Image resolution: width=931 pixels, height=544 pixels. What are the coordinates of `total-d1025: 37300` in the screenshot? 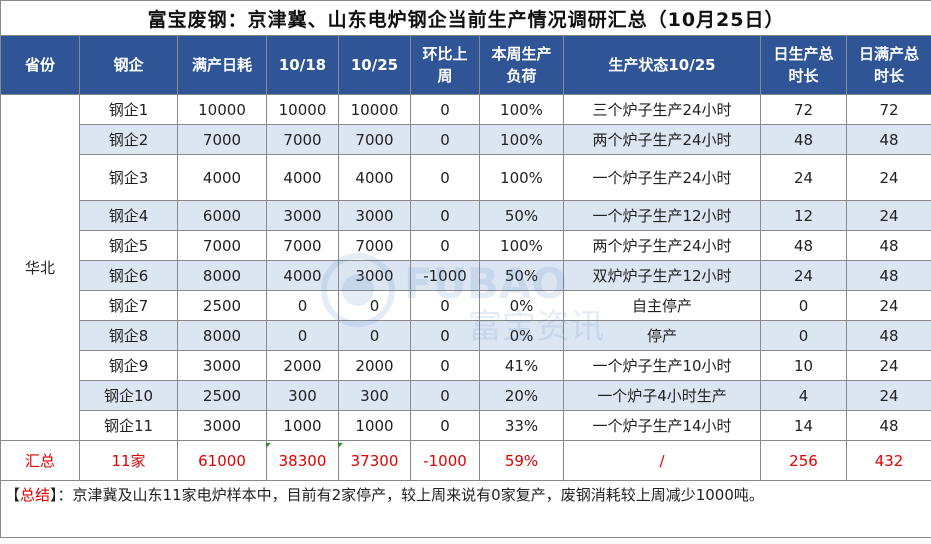 It's located at (374, 460).